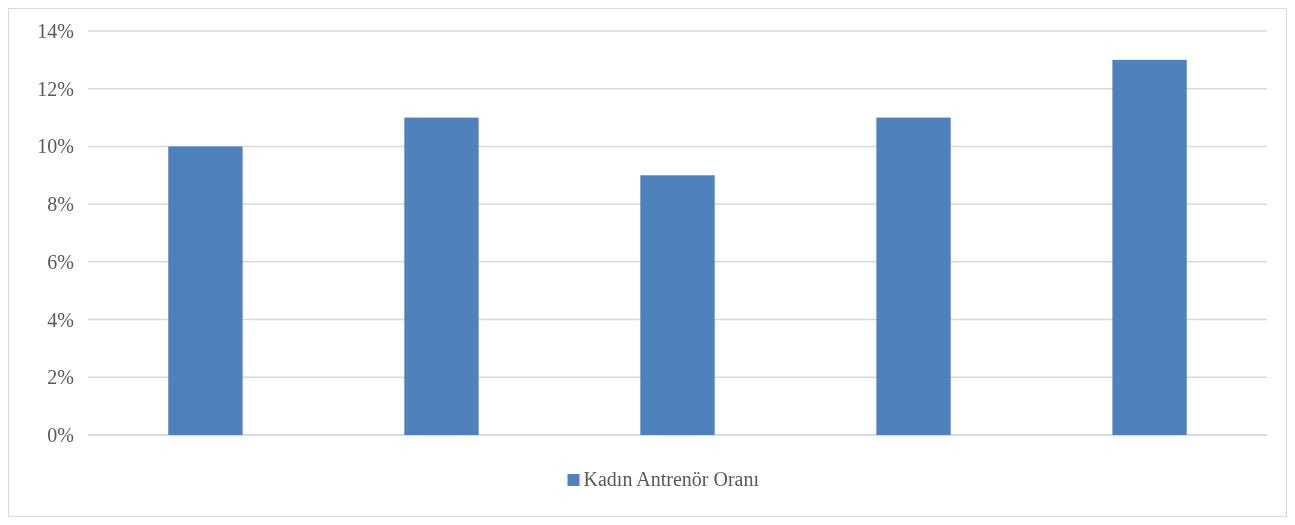  Describe the element at coordinates (60, 319) in the screenshot. I see `y-tick-label: 4%` at that location.